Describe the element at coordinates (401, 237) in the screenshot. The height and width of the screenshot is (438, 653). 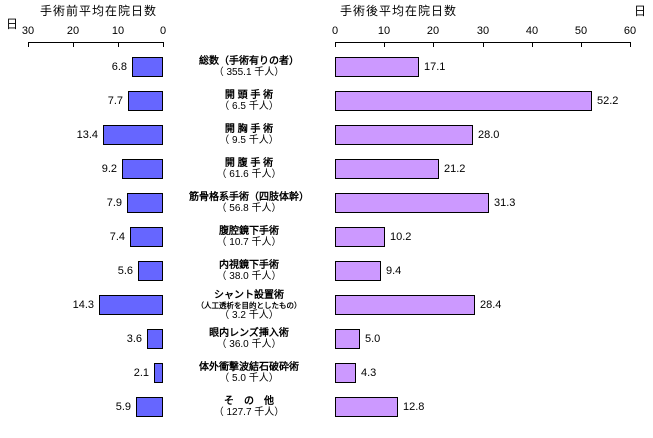
I see `post-surgery-value: 10.2` at that location.